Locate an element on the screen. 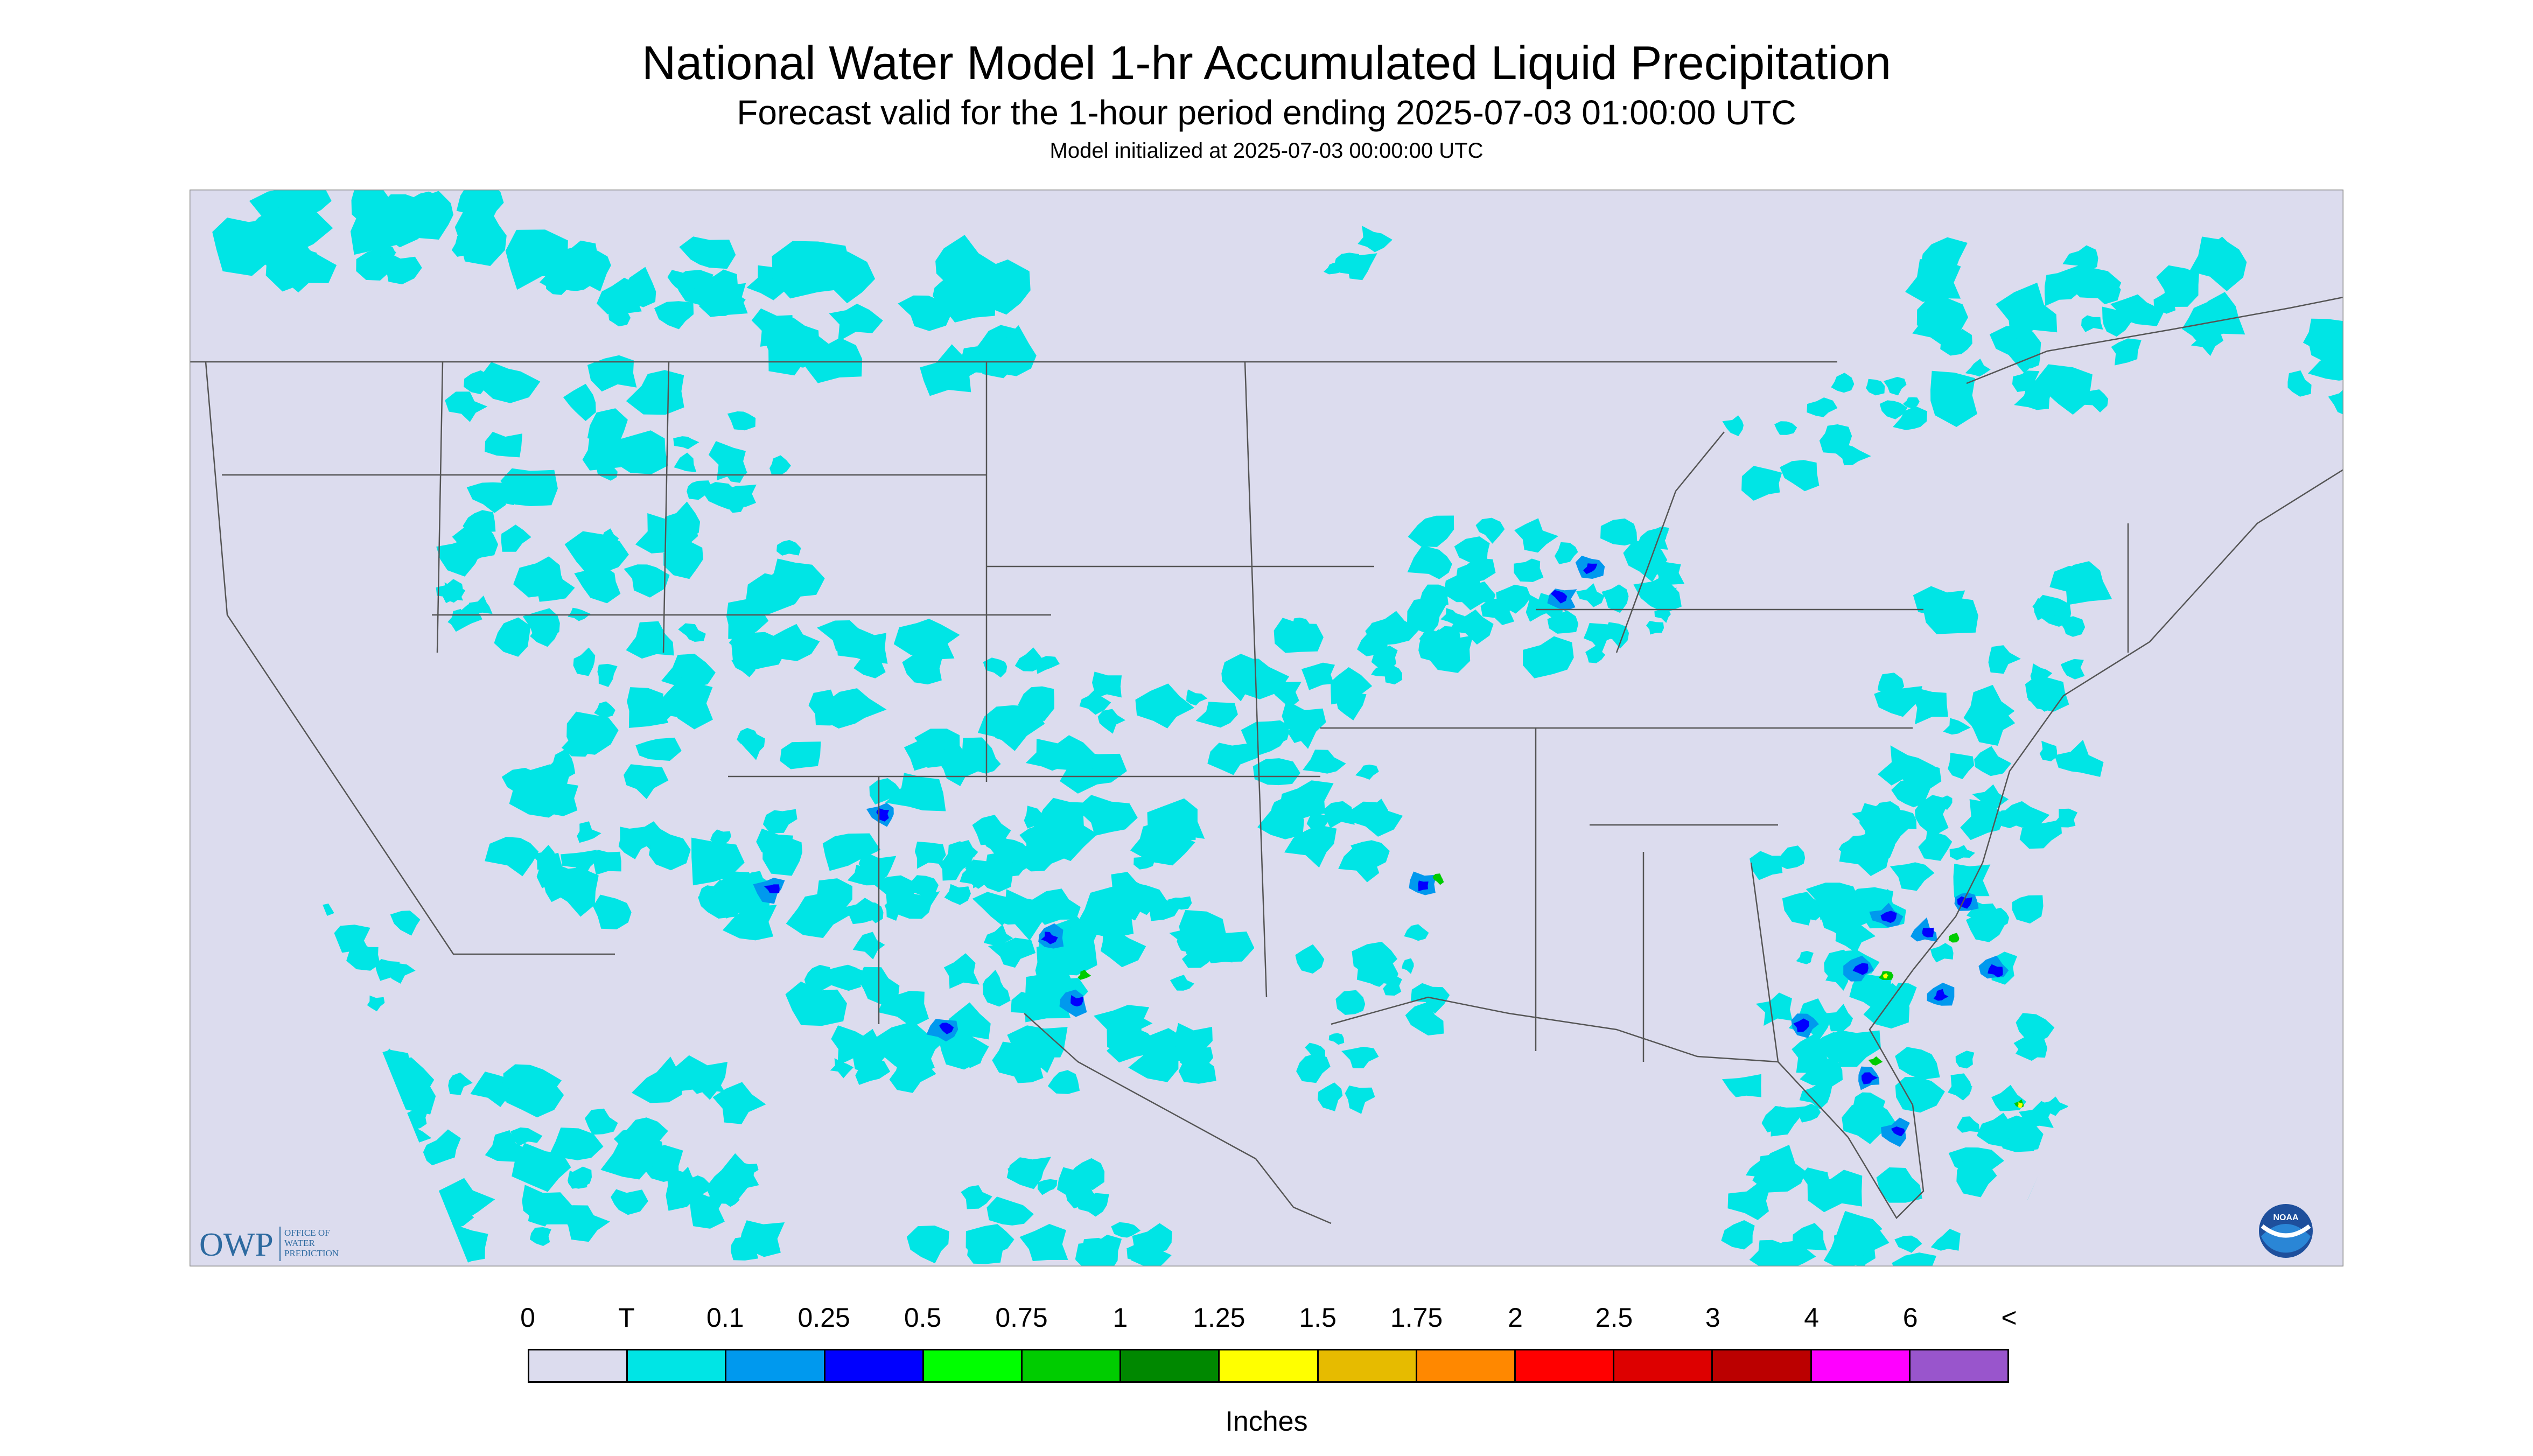 This screenshot has height=1456, width=2533. svg-text: WATER is located at coordinates (299, 1243).